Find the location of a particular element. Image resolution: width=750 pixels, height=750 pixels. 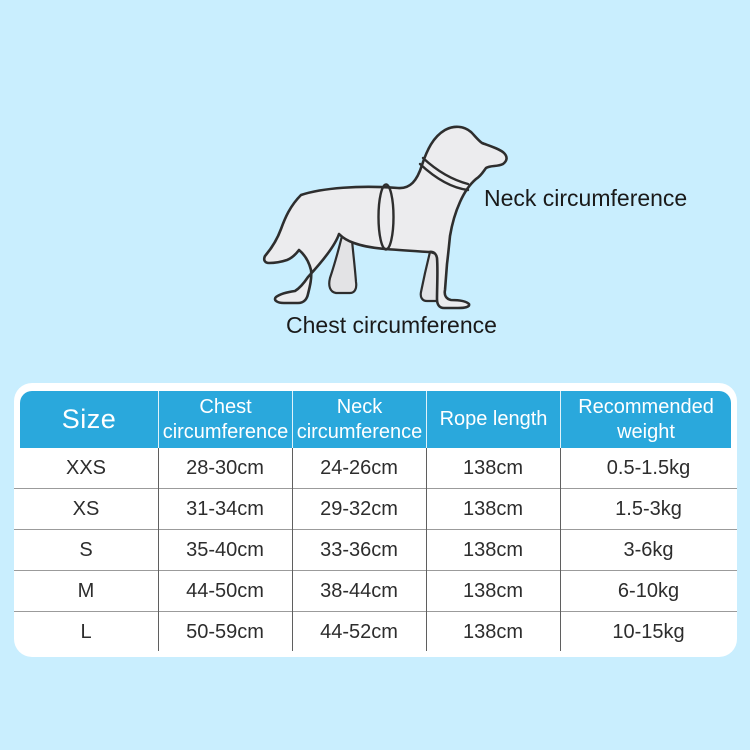

column-header-size: Size is located at coordinates (89, 418).